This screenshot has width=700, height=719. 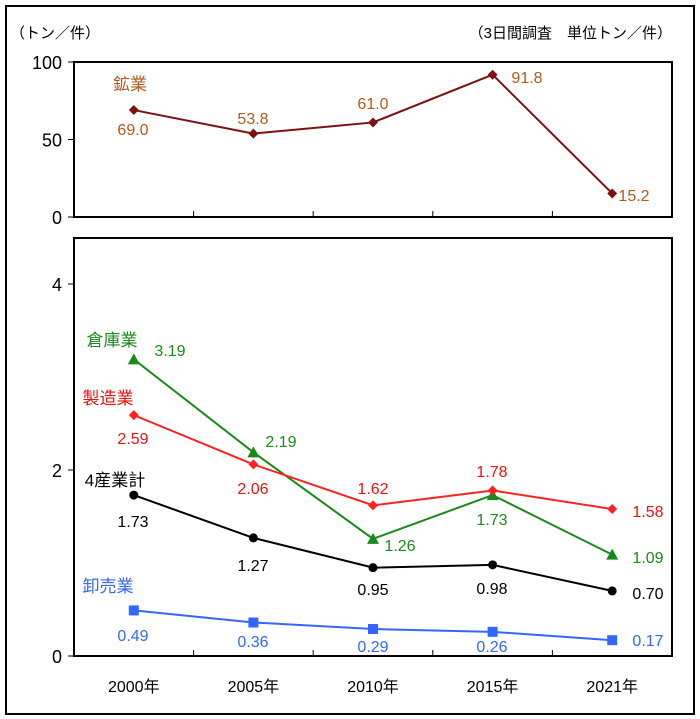 I want to click on x-tick-label: 2021年, so click(x=612, y=687).